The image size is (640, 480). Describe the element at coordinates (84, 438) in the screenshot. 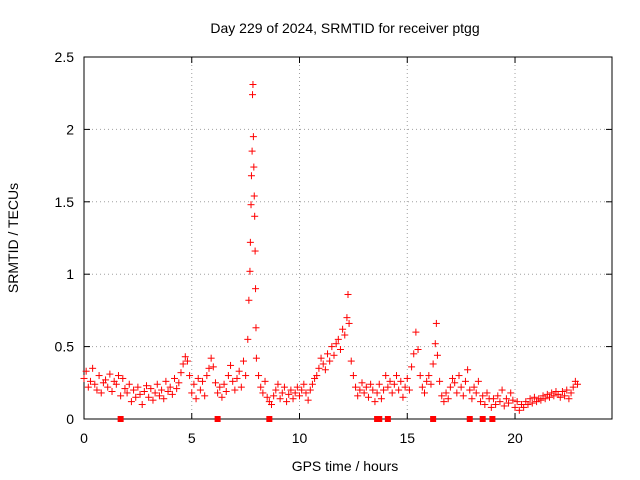

I see `x-tick-label: 0` at that location.